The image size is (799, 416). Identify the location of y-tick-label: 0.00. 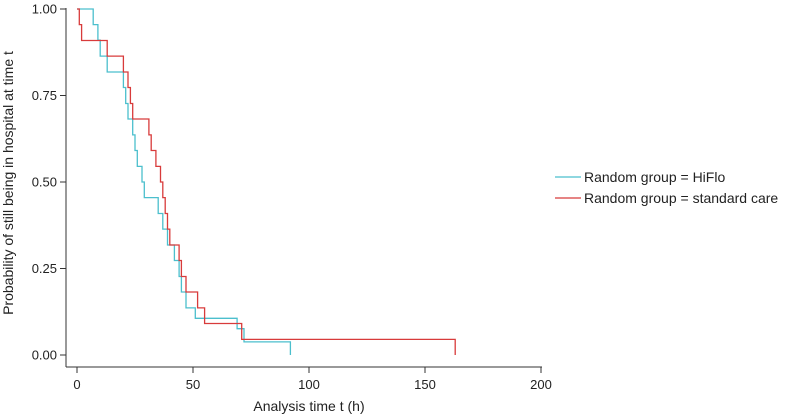
(44, 355).